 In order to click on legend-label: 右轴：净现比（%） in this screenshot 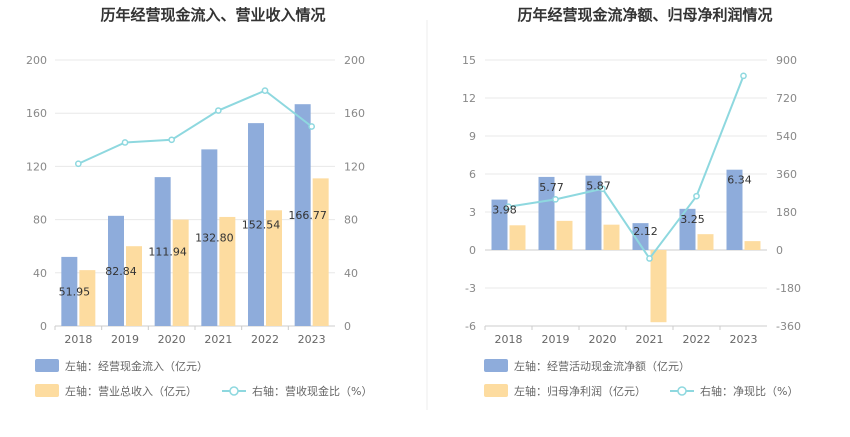, I will do `click(749, 391)`.